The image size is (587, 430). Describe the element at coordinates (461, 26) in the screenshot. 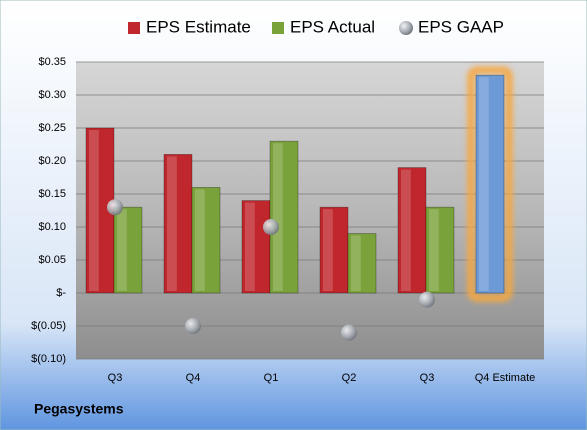

I see `legend-text: EPS GAAP` at that location.